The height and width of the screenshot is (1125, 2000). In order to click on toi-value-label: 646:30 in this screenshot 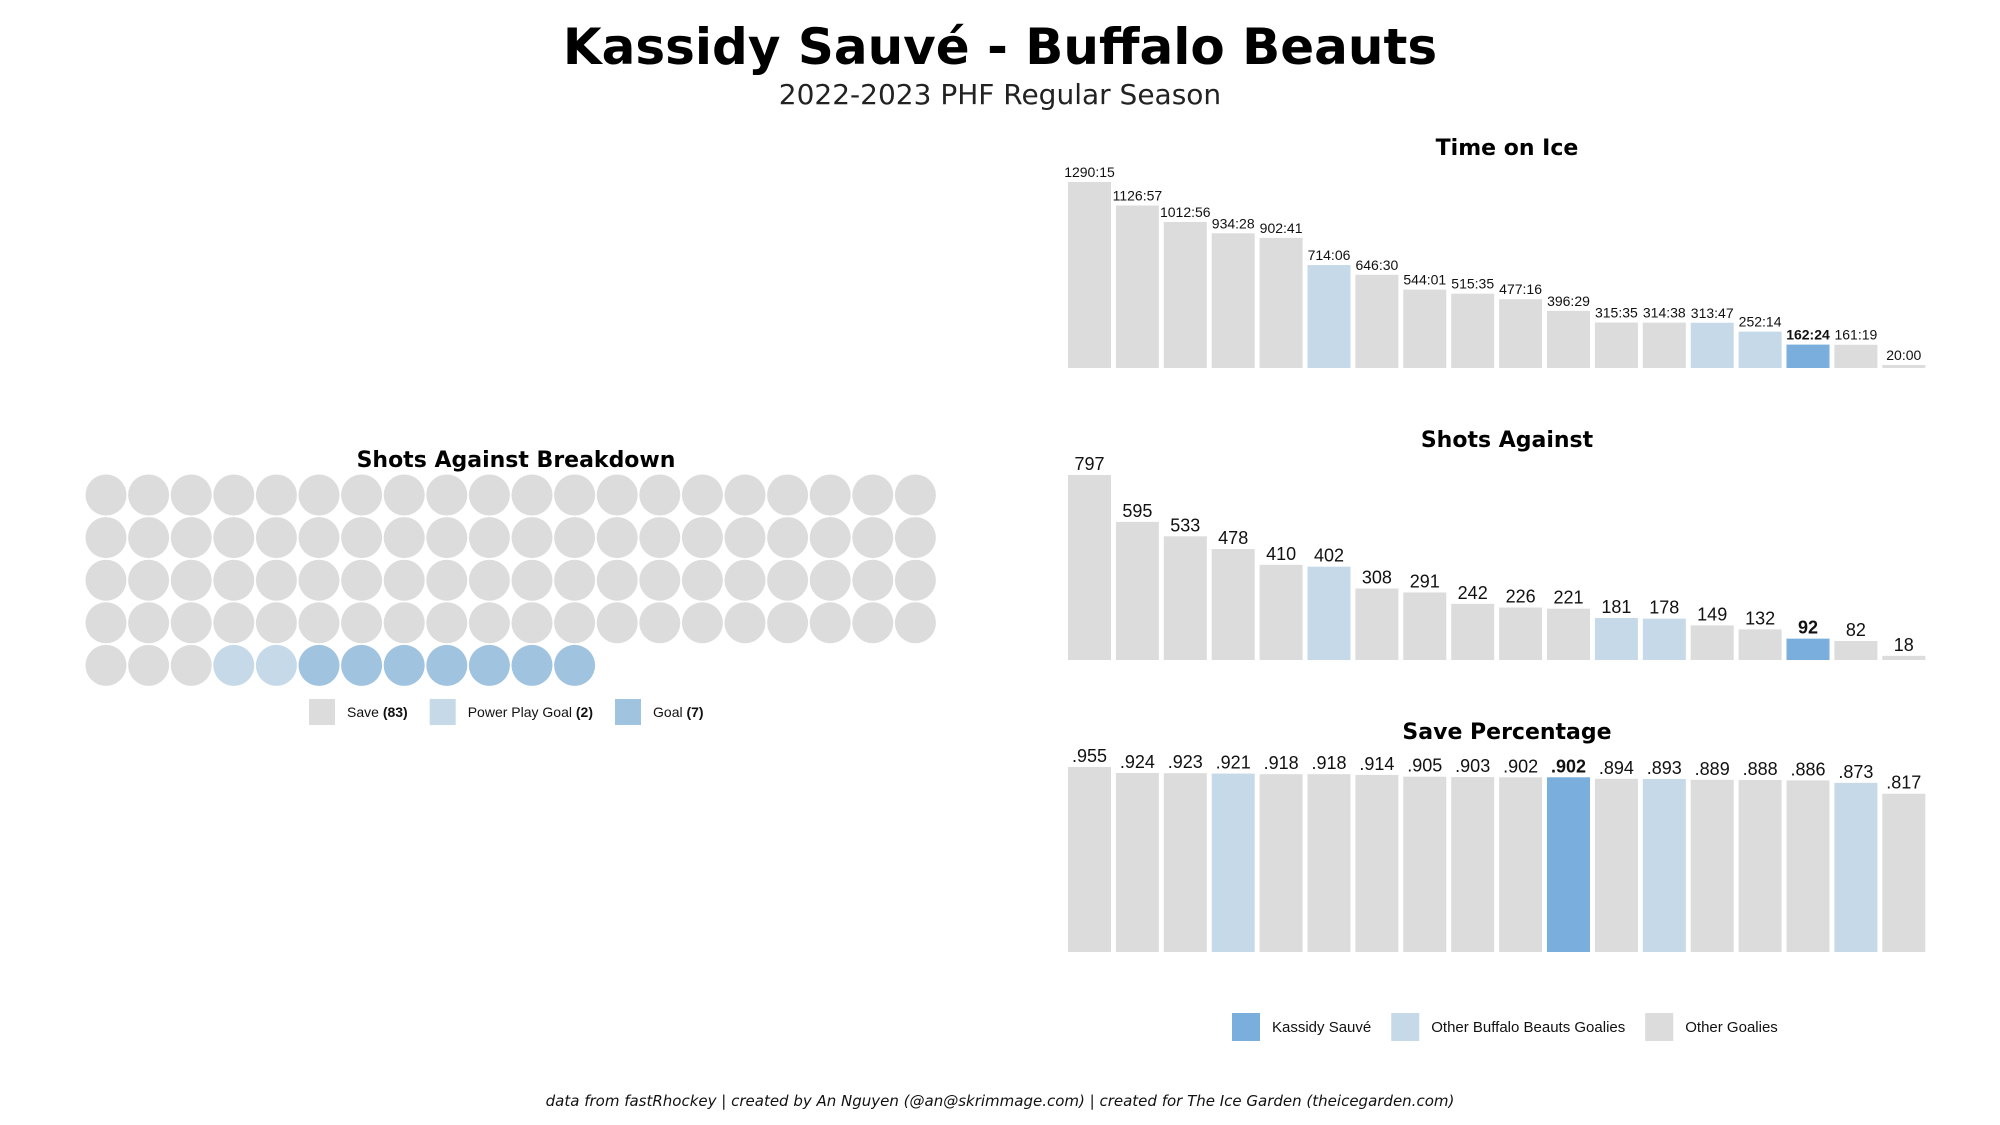, I will do `click(1376, 265)`.